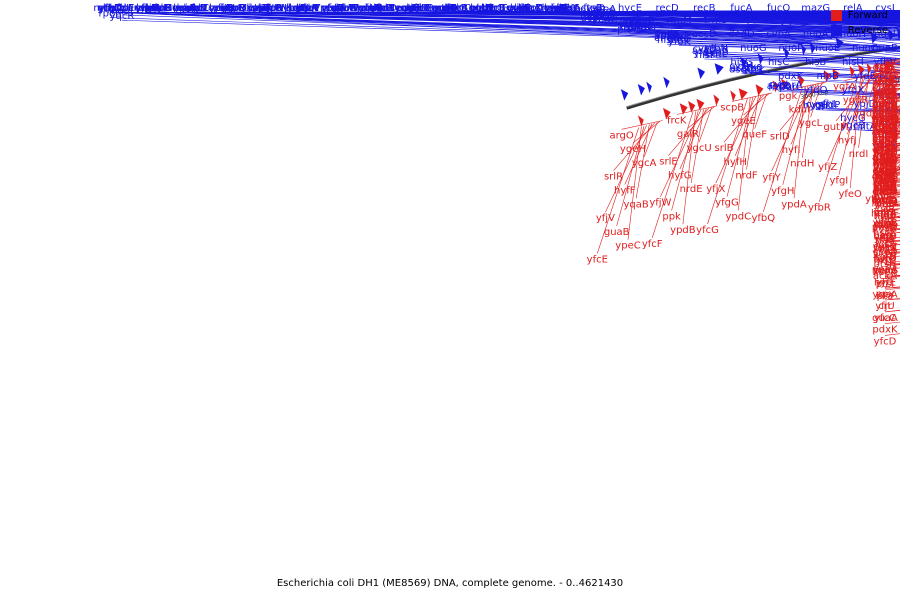  What do you see at coordinates (481, 8) in the screenshot?
I see `reverse-gene-label: purN` at bounding box center [481, 8].